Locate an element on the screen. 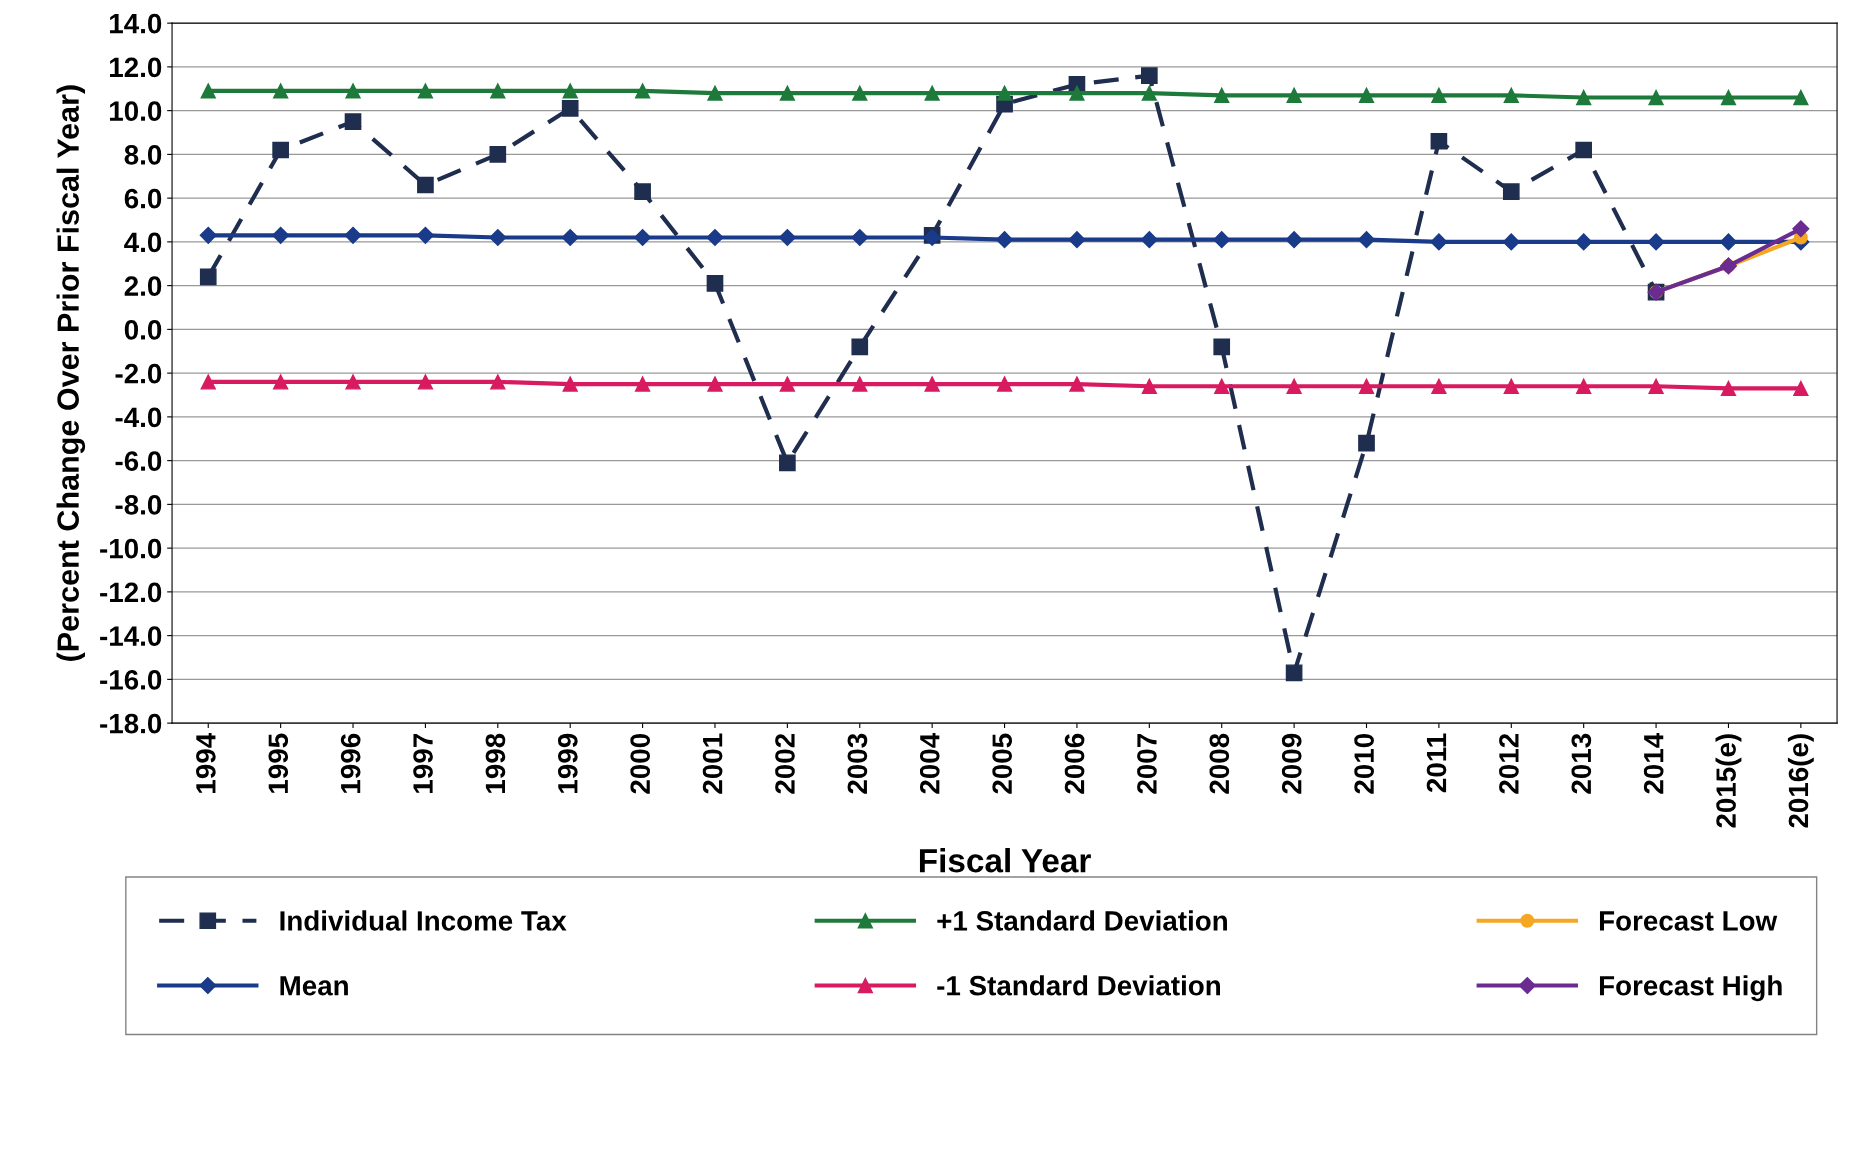  x-tick-label: 2014 is located at coordinates (1653, 763).